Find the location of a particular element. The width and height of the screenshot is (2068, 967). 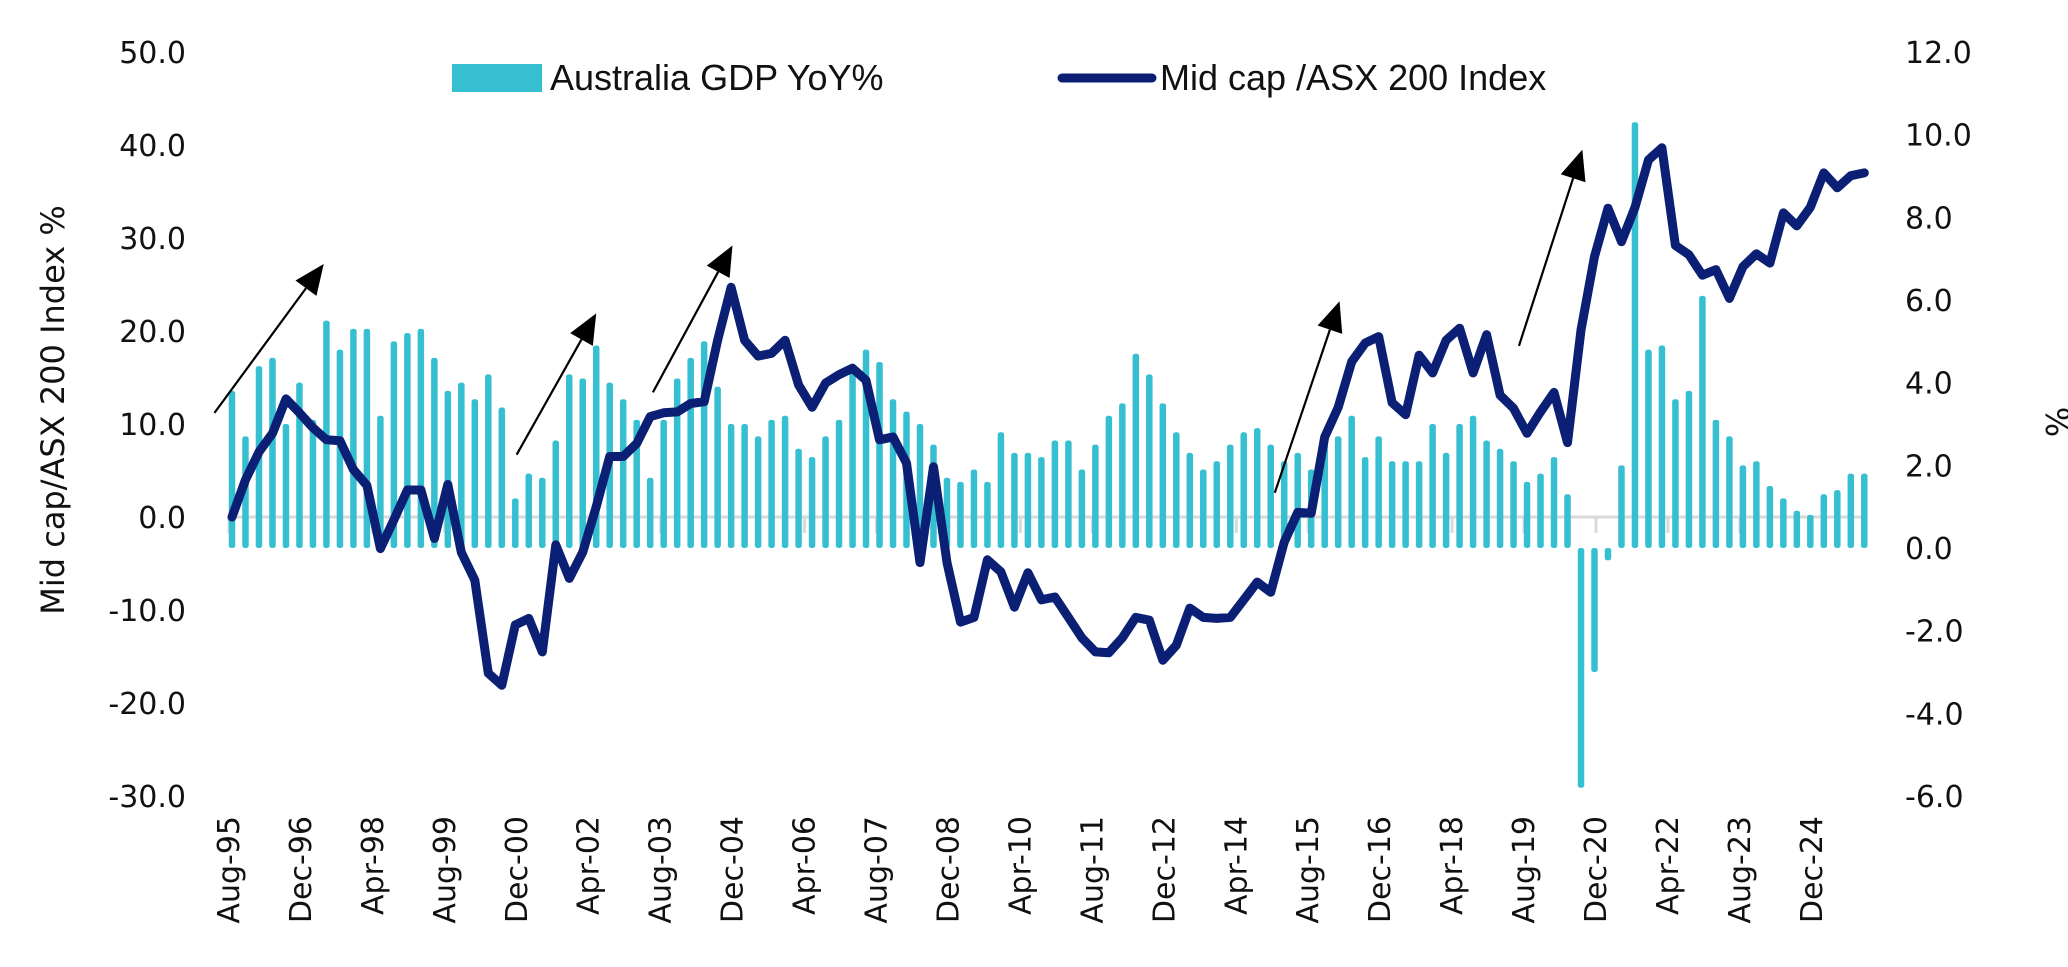

right-tick-label: -6.0 is located at coordinates (1934, 797).